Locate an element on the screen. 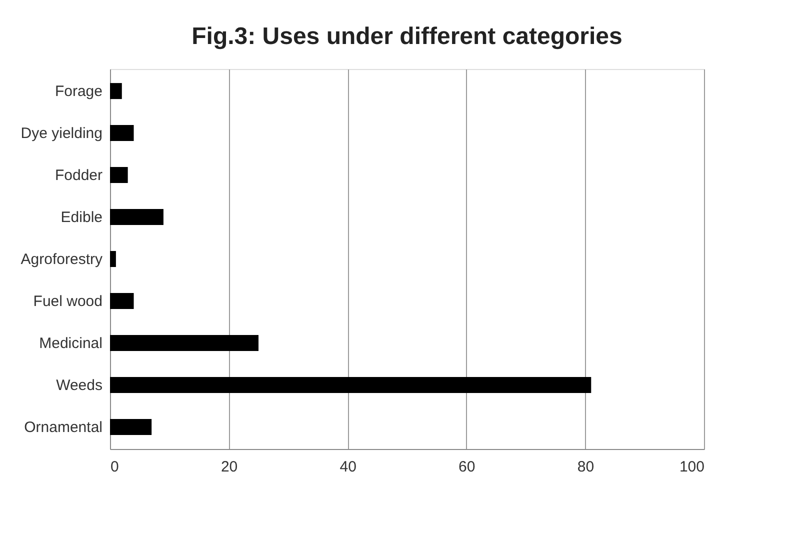 The width and height of the screenshot is (798, 541). x-tick-label: 60 is located at coordinates (467, 467).